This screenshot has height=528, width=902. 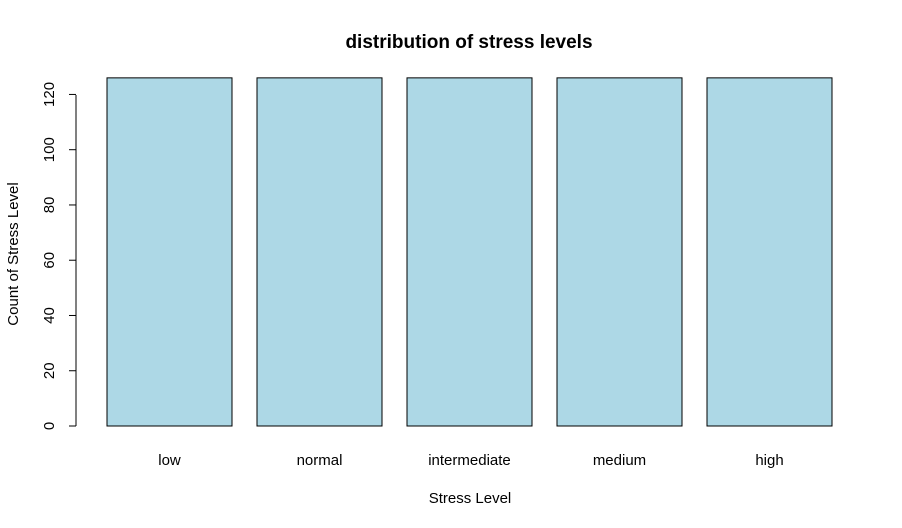 What do you see at coordinates (49, 370) in the screenshot?
I see `y-tick-label: 20` at bounding box center [49, 370].